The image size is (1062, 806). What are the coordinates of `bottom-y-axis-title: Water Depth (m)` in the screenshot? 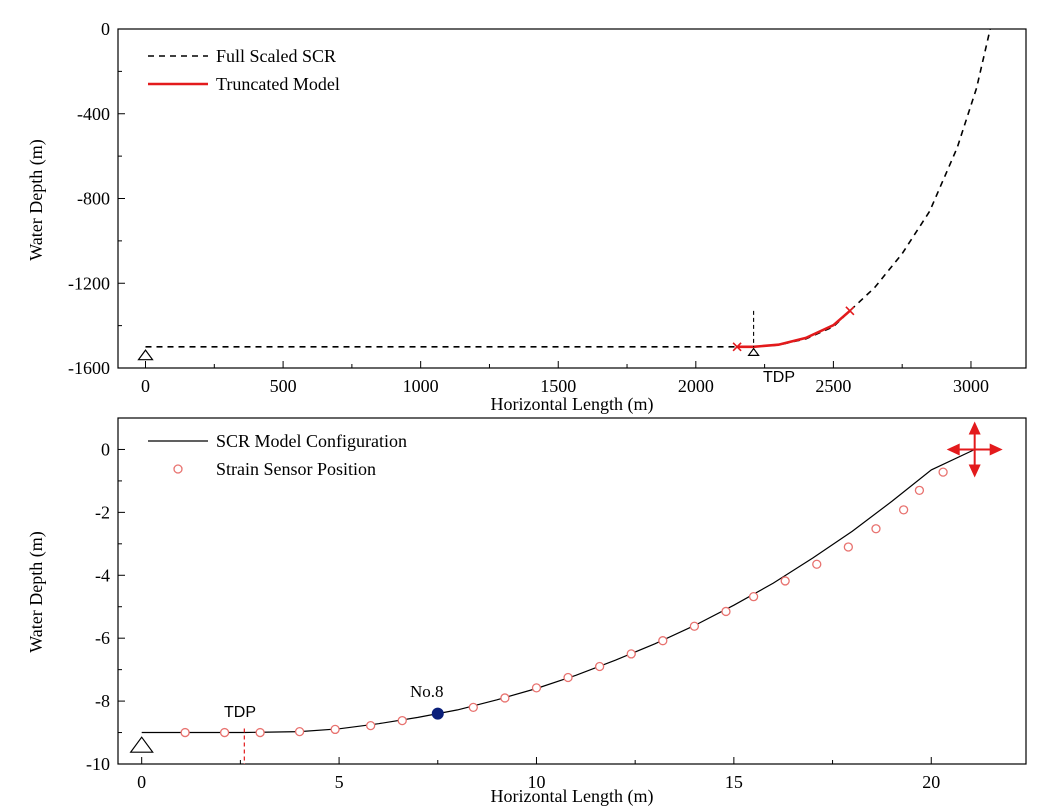 It's located at (36, 592).